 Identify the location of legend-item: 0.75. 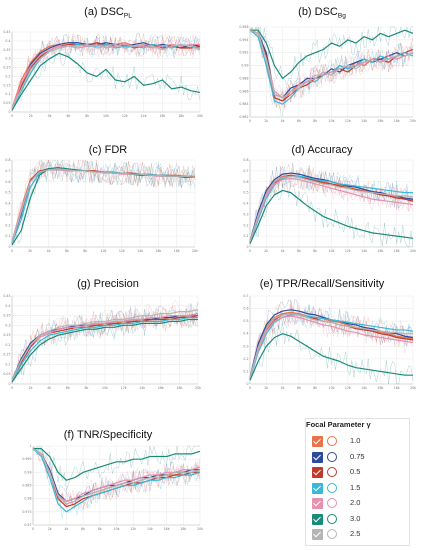
(359, 458).